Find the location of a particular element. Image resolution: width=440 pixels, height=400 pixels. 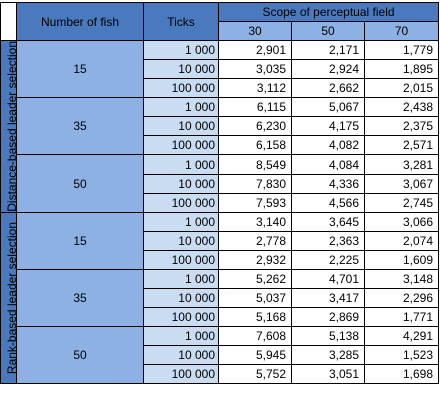

table-row: 100 000 7,593 4,566 2,745 is located at coordinates (220, 202).